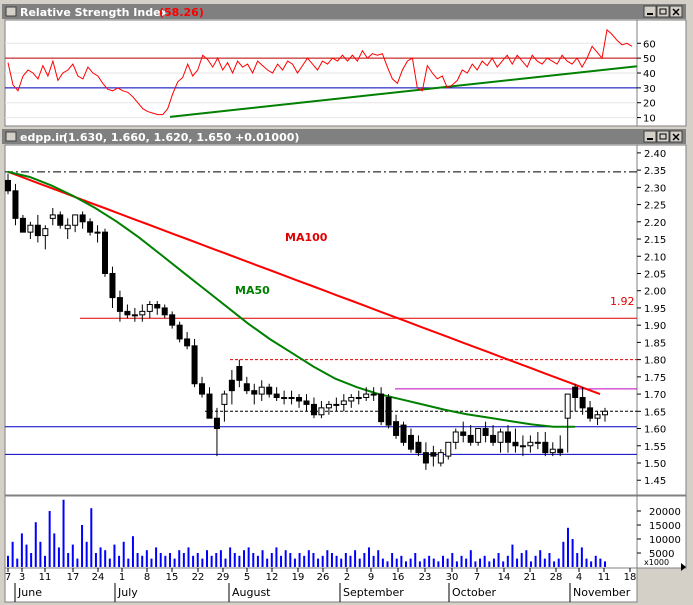 Image resolution: width=693 pixels, height=605 pixels. I want to click on x-day-tick-label: 15, so click(172, 577).